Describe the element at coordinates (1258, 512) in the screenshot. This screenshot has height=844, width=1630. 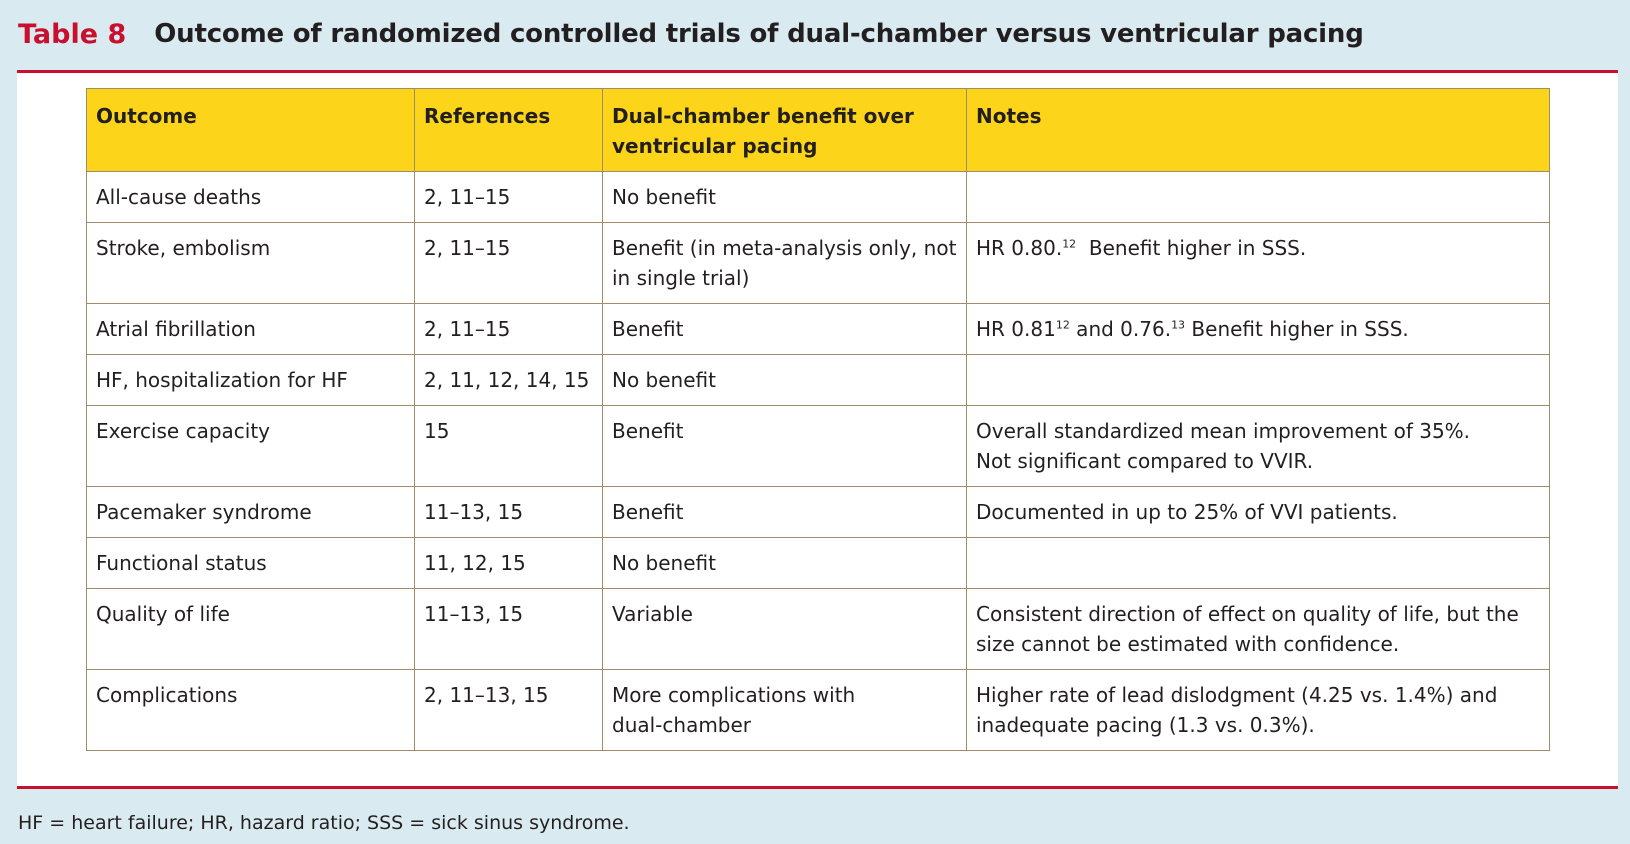
I see `cell-notes: Documented in up to 25% of VVI patients.` at that location.